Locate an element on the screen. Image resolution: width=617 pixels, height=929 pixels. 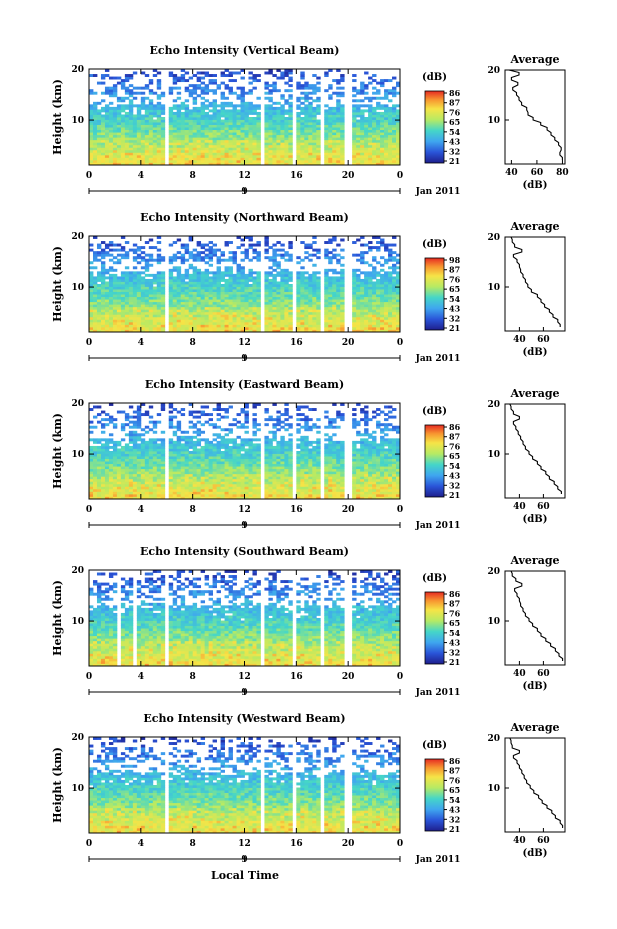
colorbar-gradient is located at coordinates (434, 127).